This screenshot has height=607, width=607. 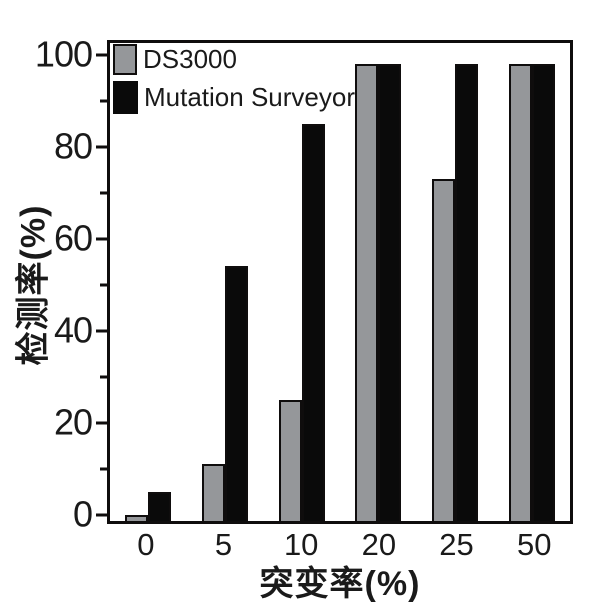 What do you see at coordinates (340, 544) in the screenshot?
I see `x-axis-tick-labels: 0 5 10 20 25 50` at bounding box center [340, 544].